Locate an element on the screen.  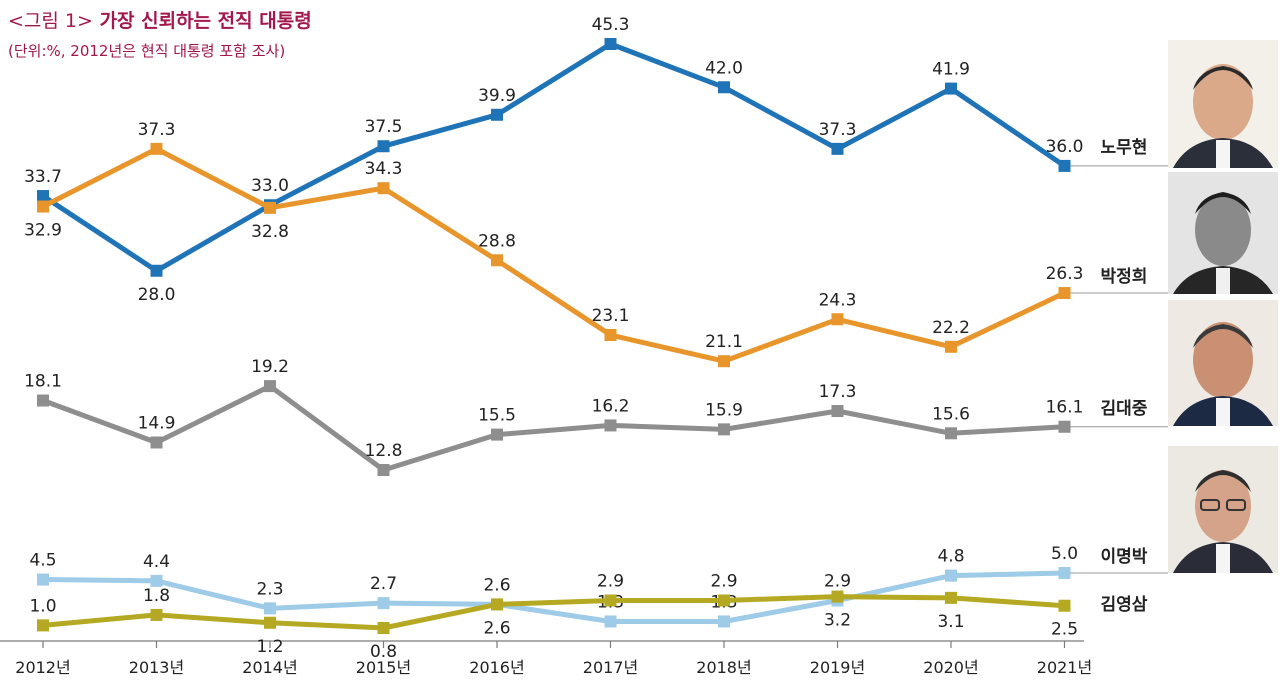
data-label: 45.3 is located at coordinates (611, 25).